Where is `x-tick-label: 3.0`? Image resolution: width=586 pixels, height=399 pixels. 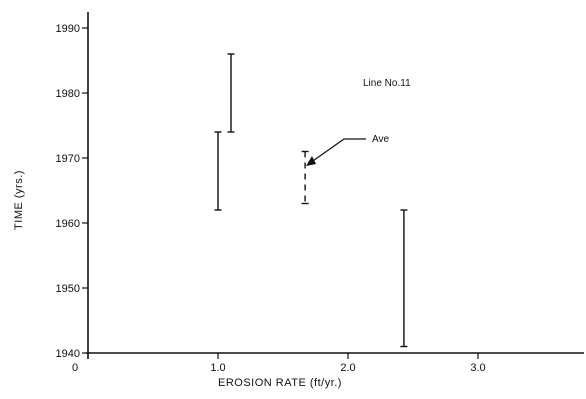 x-tick-label: 3.0 is located at coordinates (477, 368).